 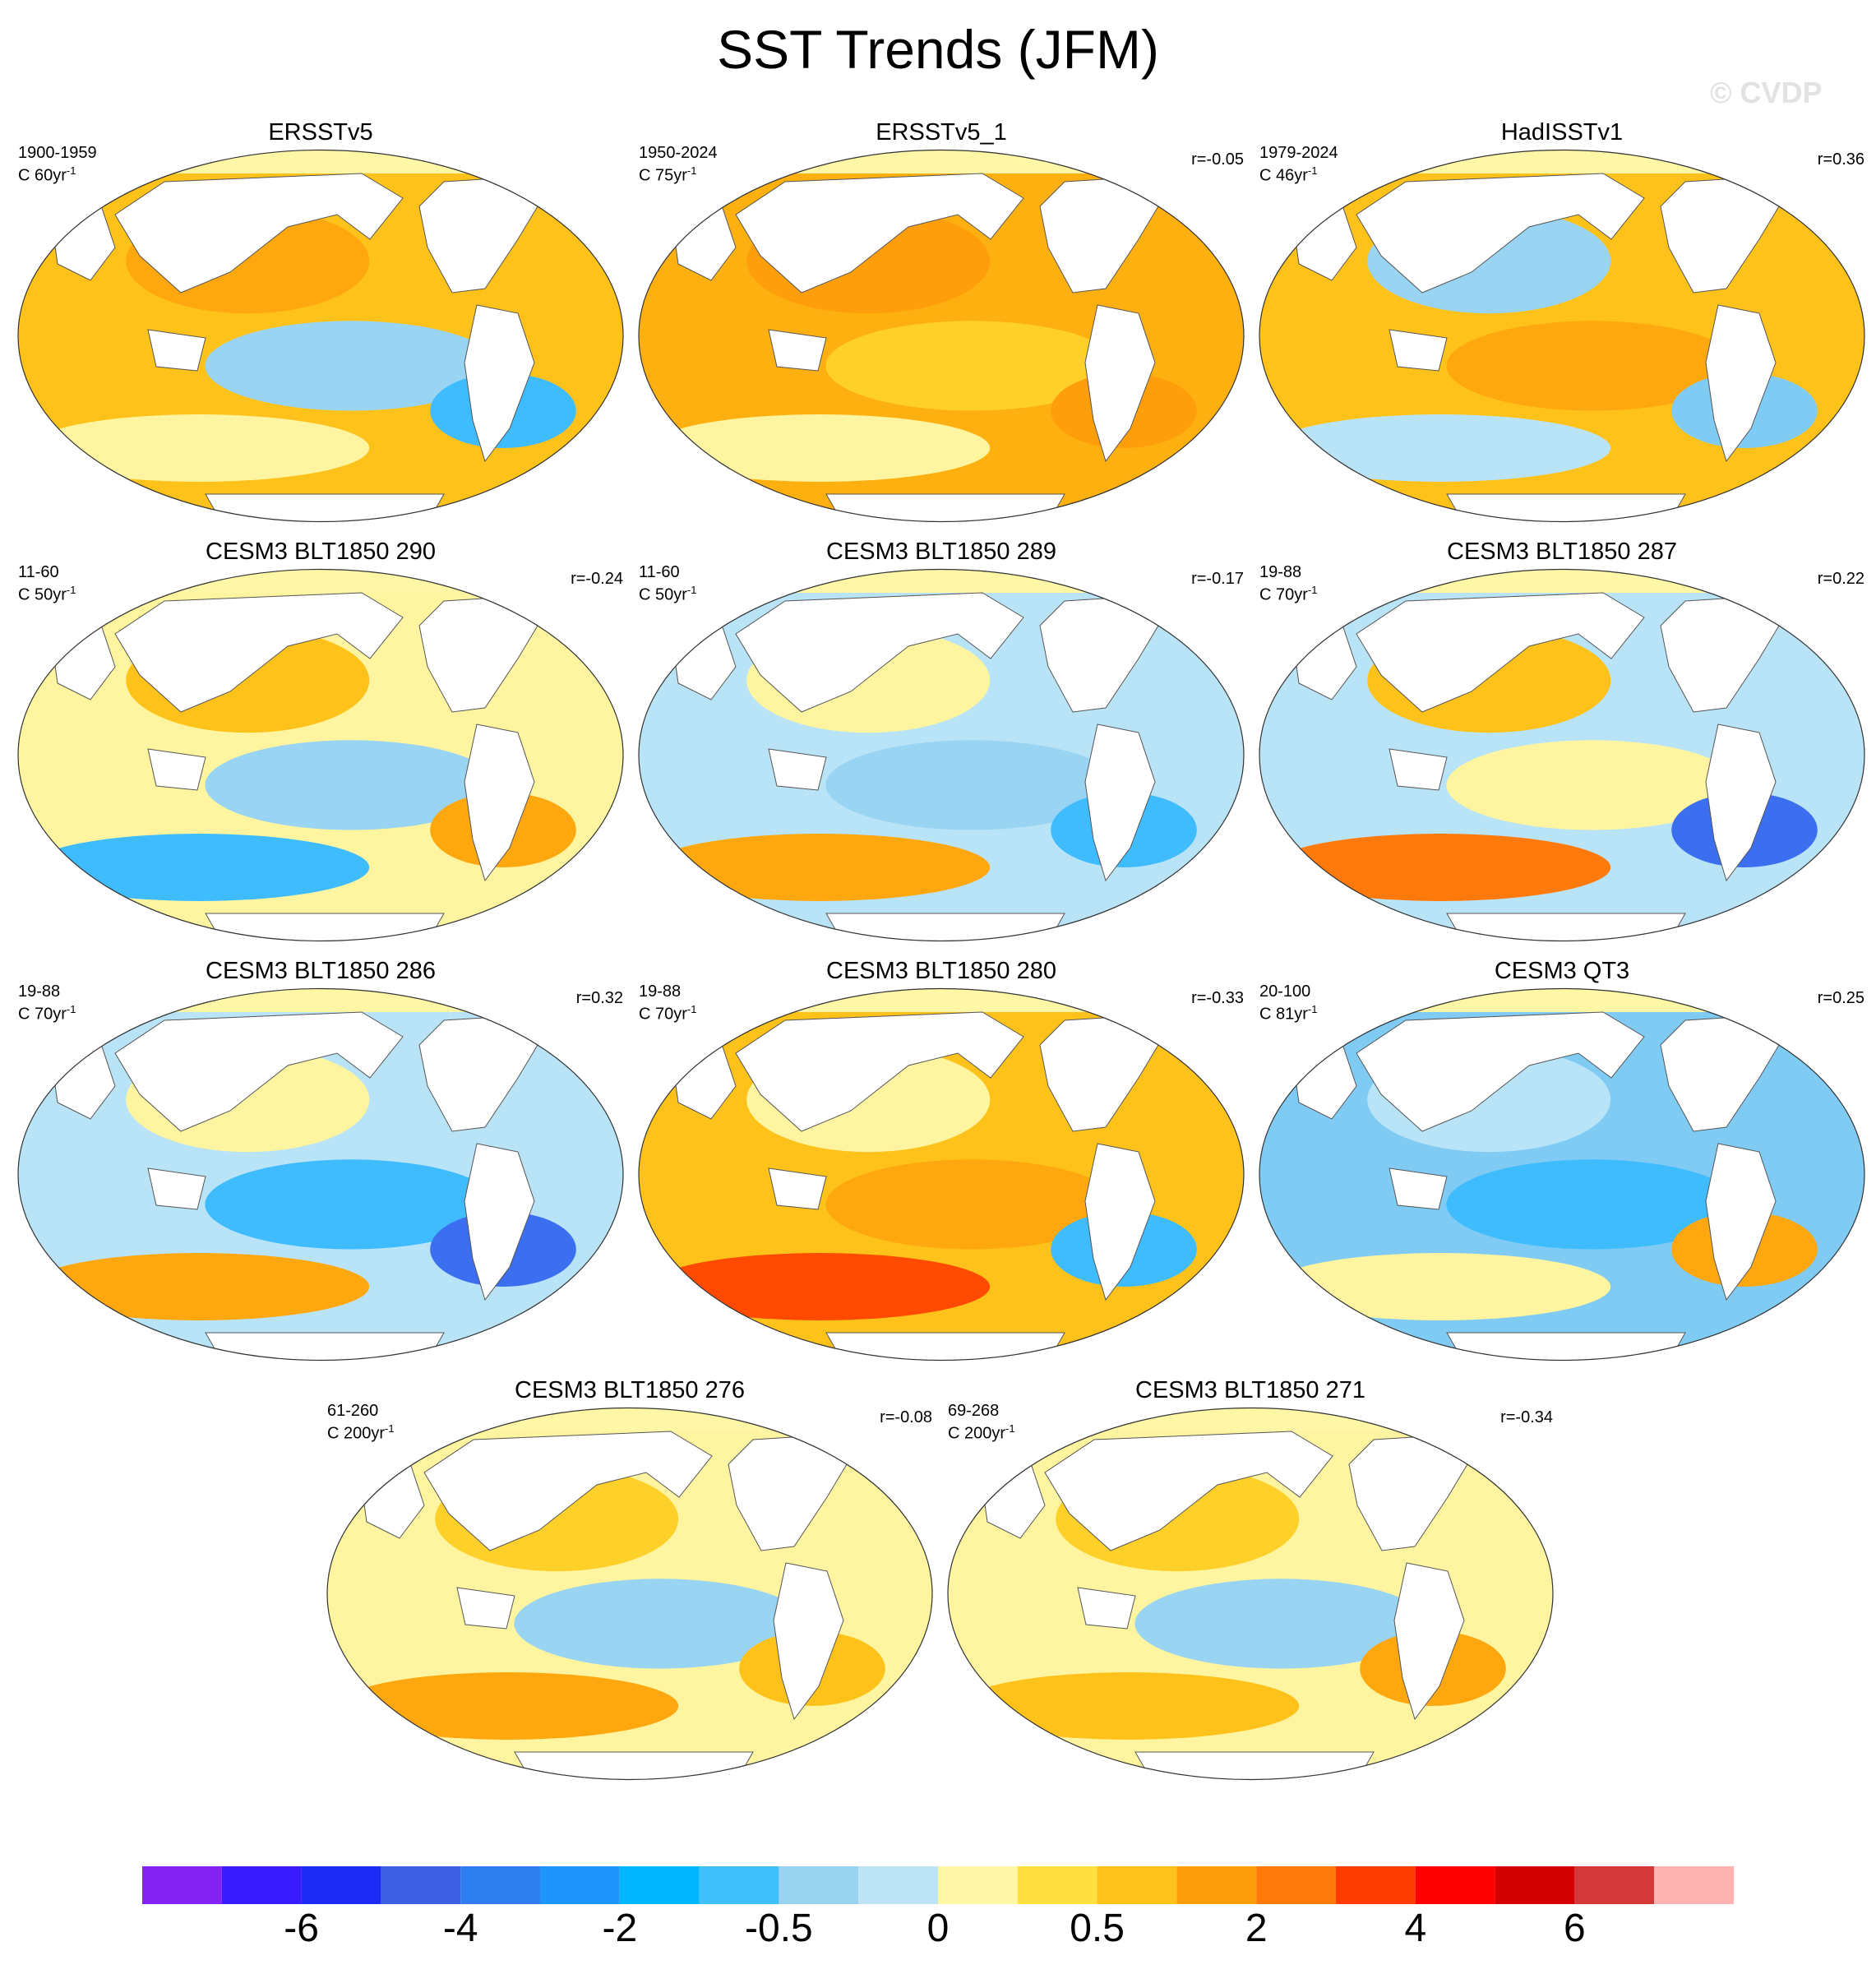 What do you see at coordinates (1284, 1014) in the screenshot?
I see `panel-trend-units: C 81yr` at bounding box center [1284, 1014].